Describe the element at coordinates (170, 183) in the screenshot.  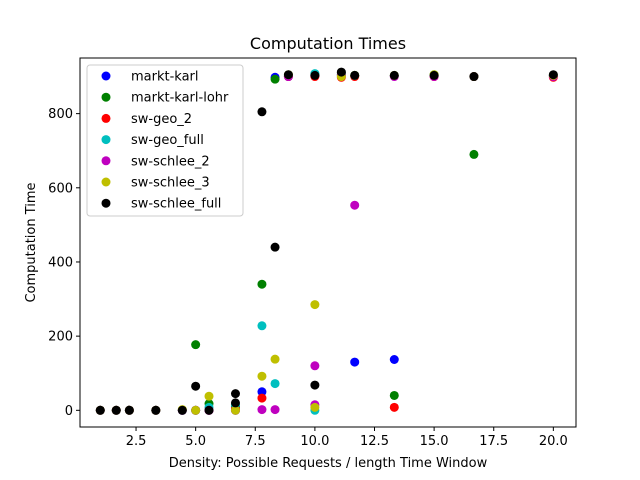
I see `legend-label: sw-schlee_3` at that location.